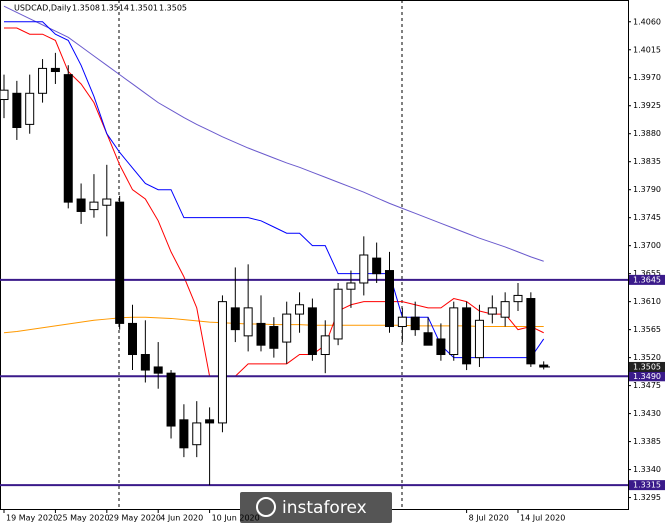  What do you see at coordinates (647, 21) in the screenshot?
I see `y-tick-label: 1.4060` at bounding box center [647, 21].